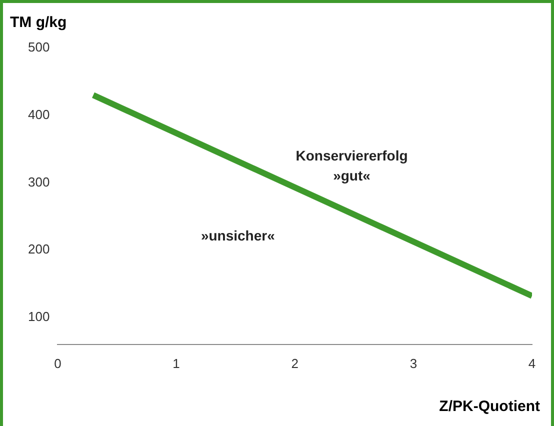 This screenshot has width=554, height=426. Describe the element at coordinates (39, 182) in the screenshot. I see `y-tick-label: 300` at that location.